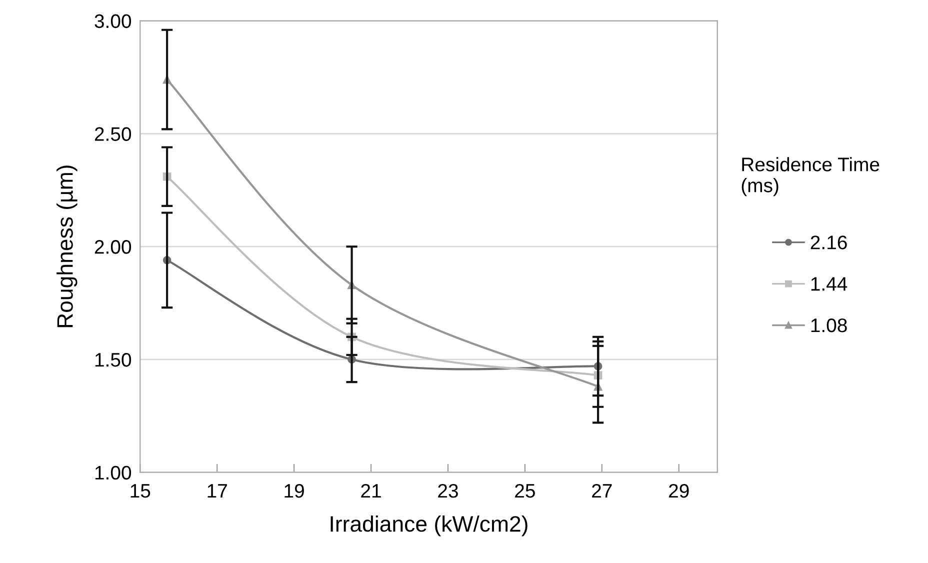 The image size is (928, 563). I want to click on legend-label: 1.44, so click(829, 284).